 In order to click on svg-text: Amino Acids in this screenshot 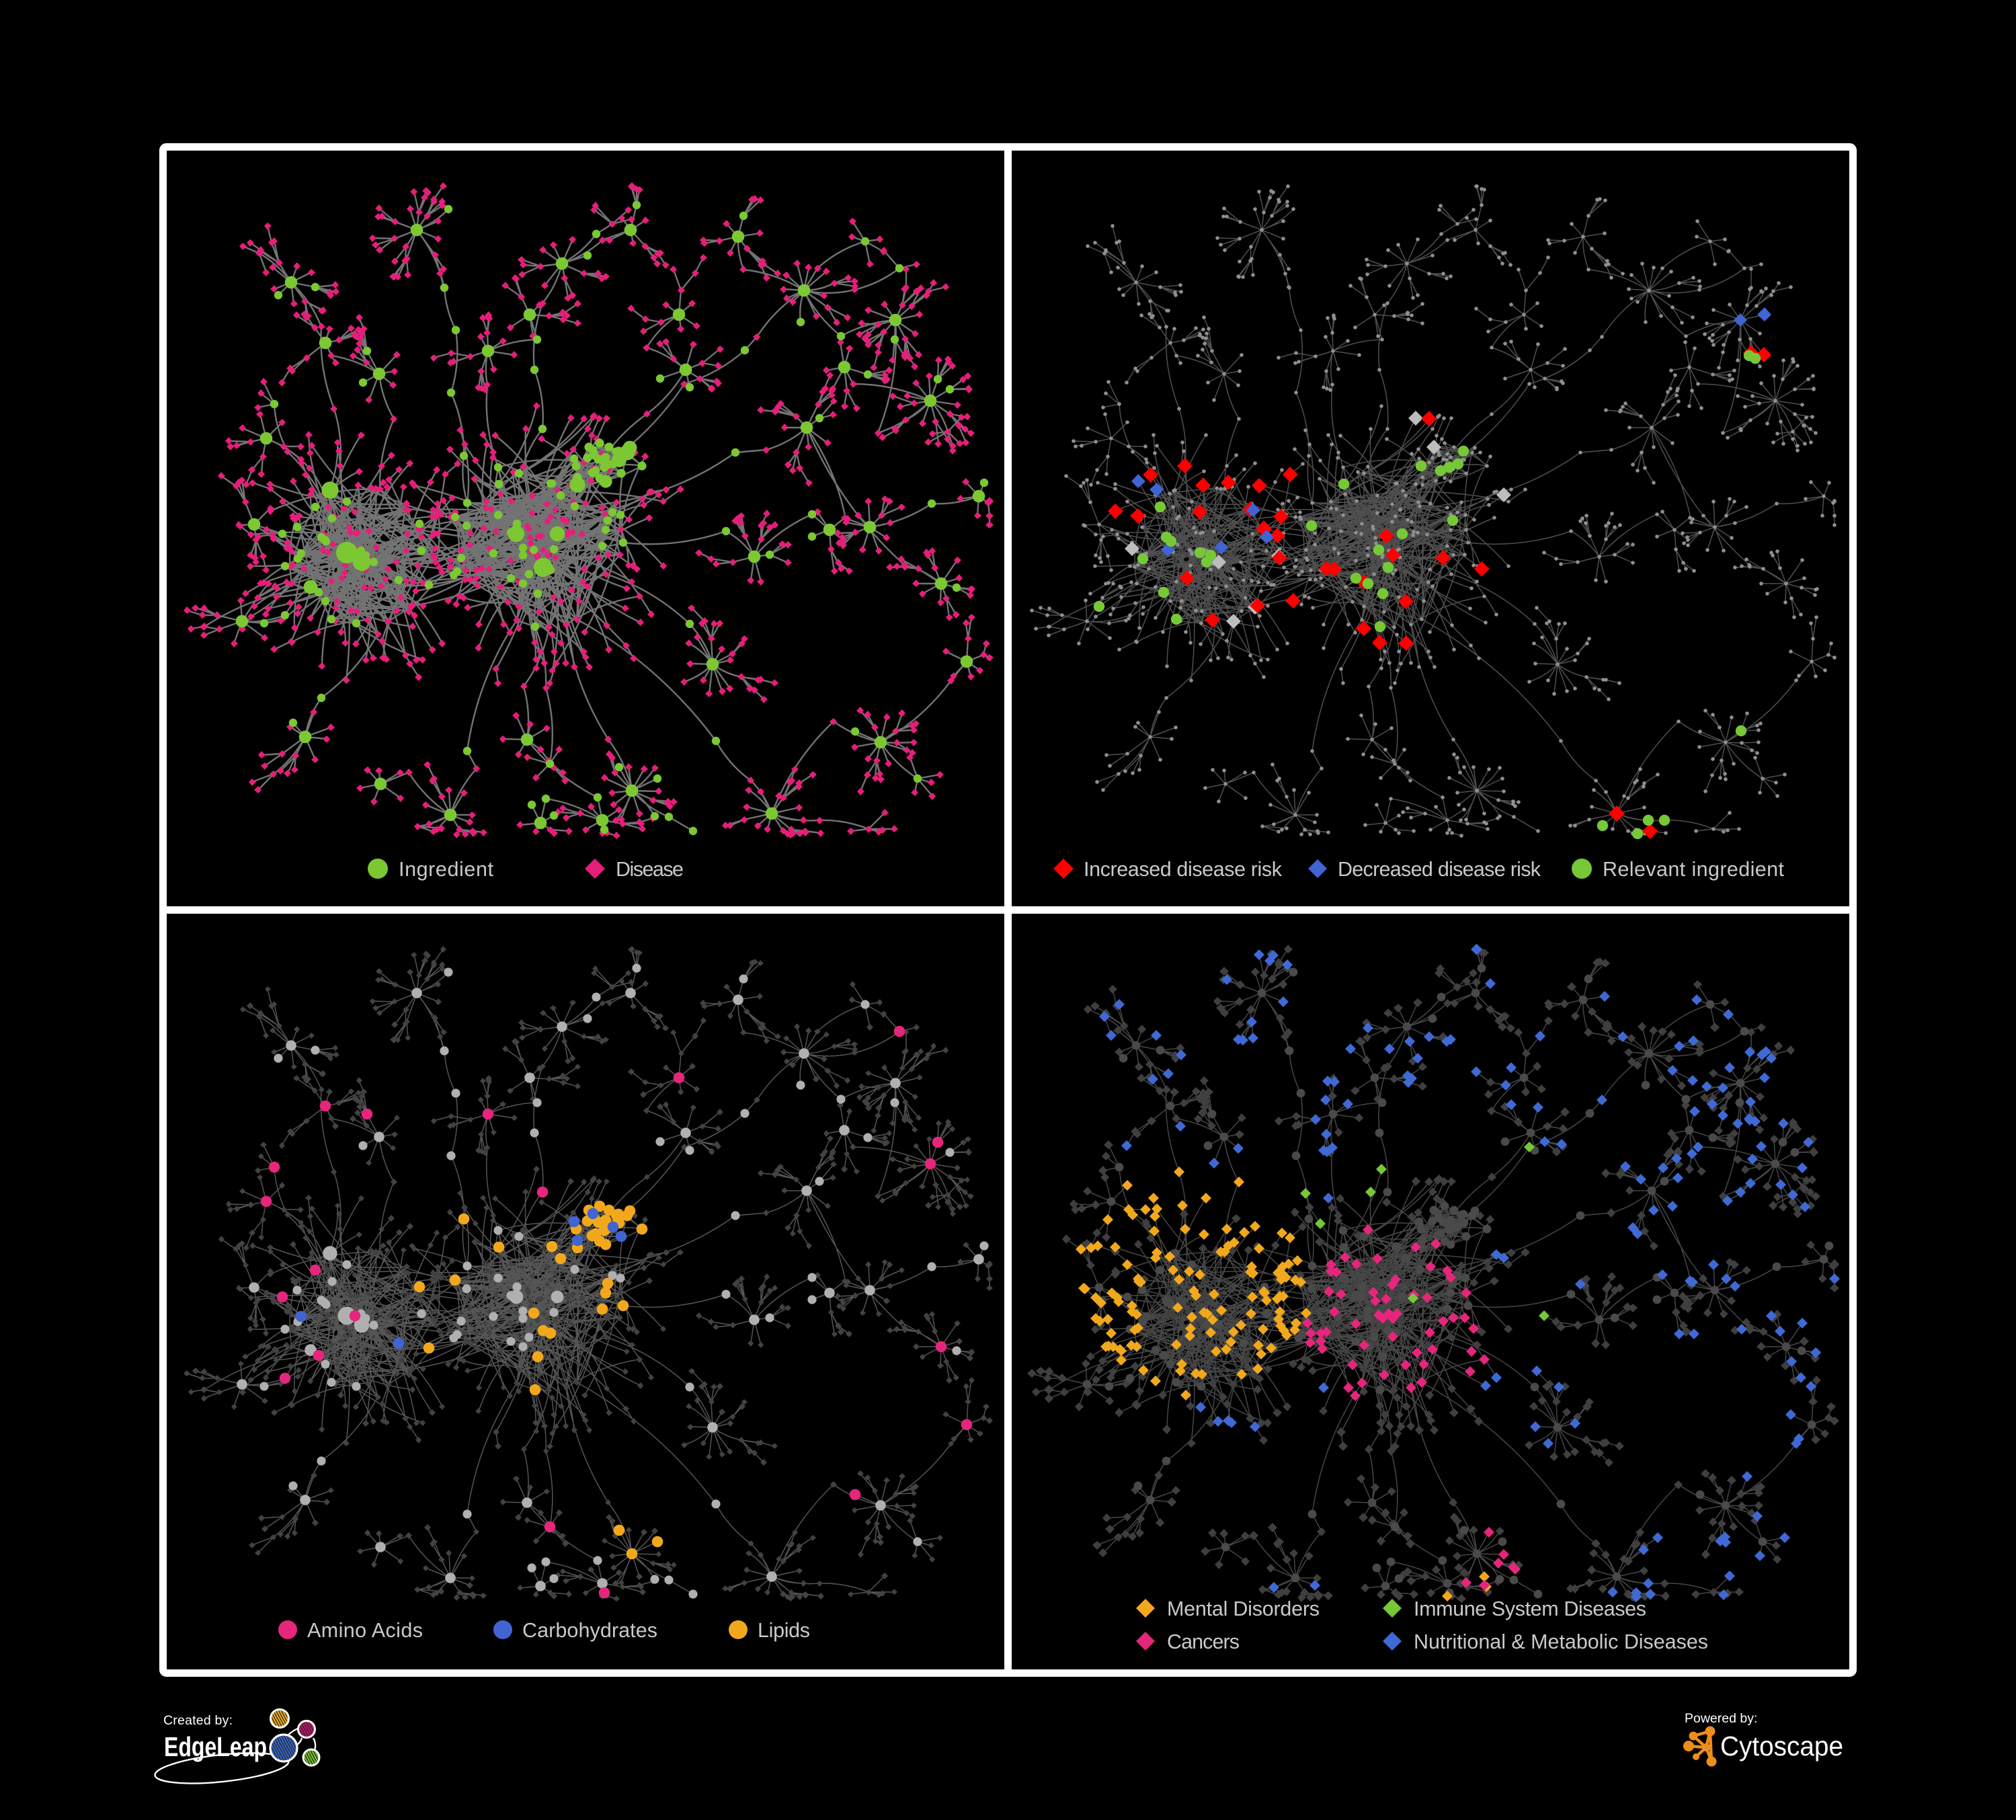, I will do `click(365, 1630)`.